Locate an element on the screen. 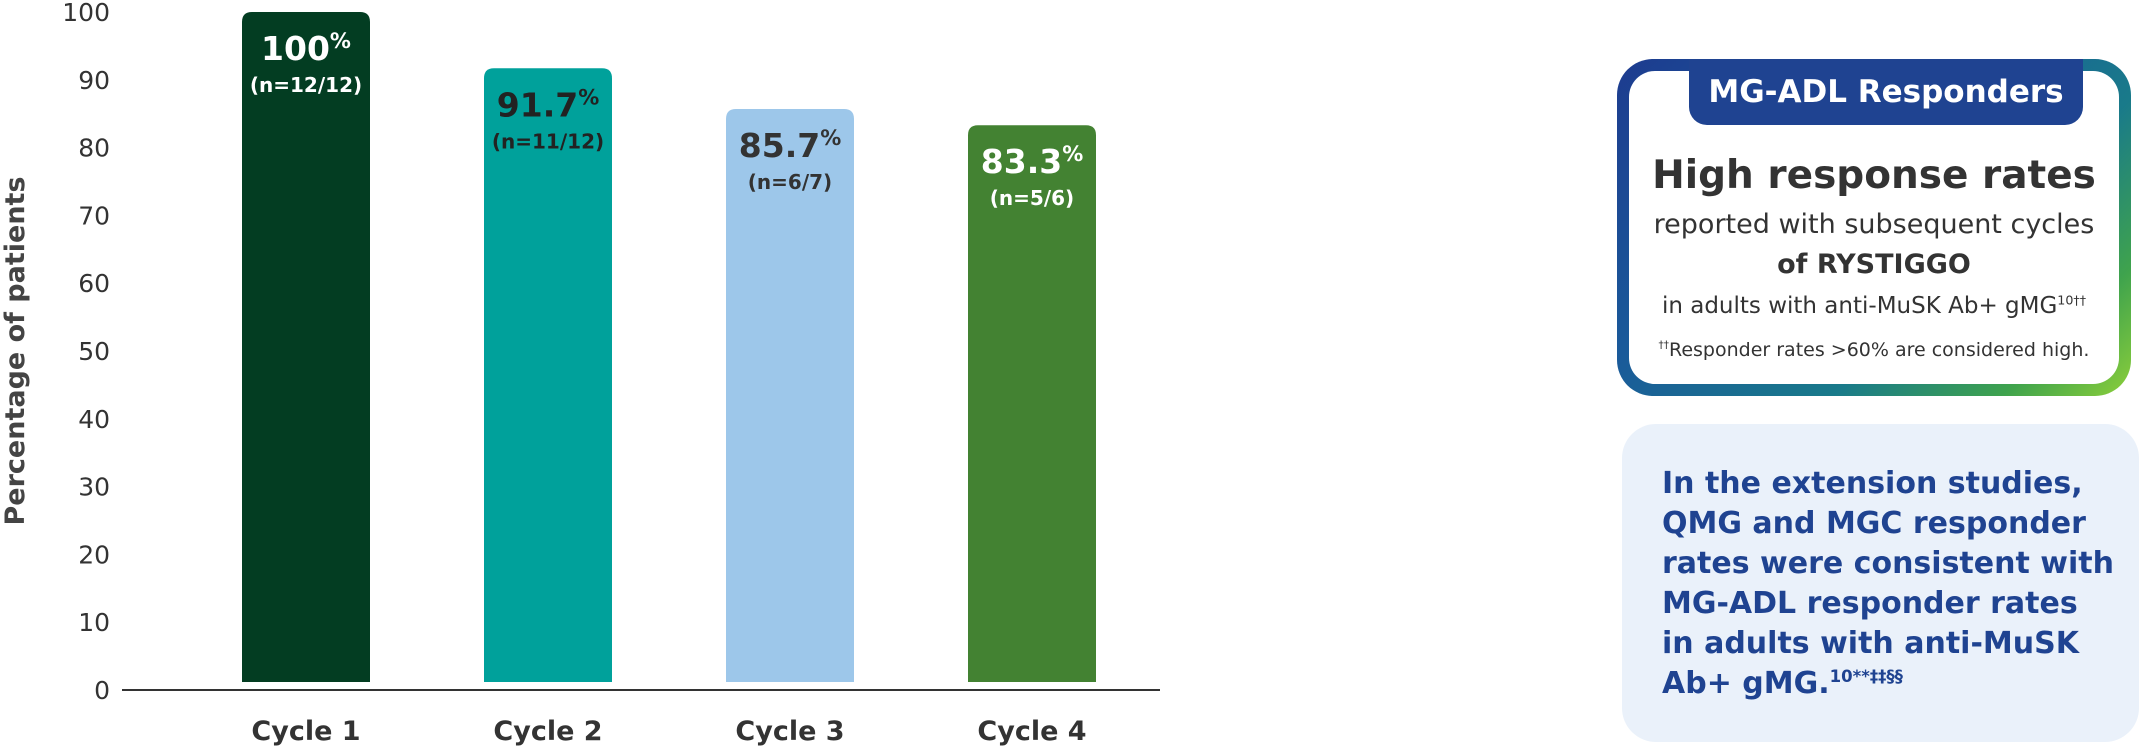 This screenshot has width=2139, height=748. y-tick-label: 90 is located at coordinates (94, 80).